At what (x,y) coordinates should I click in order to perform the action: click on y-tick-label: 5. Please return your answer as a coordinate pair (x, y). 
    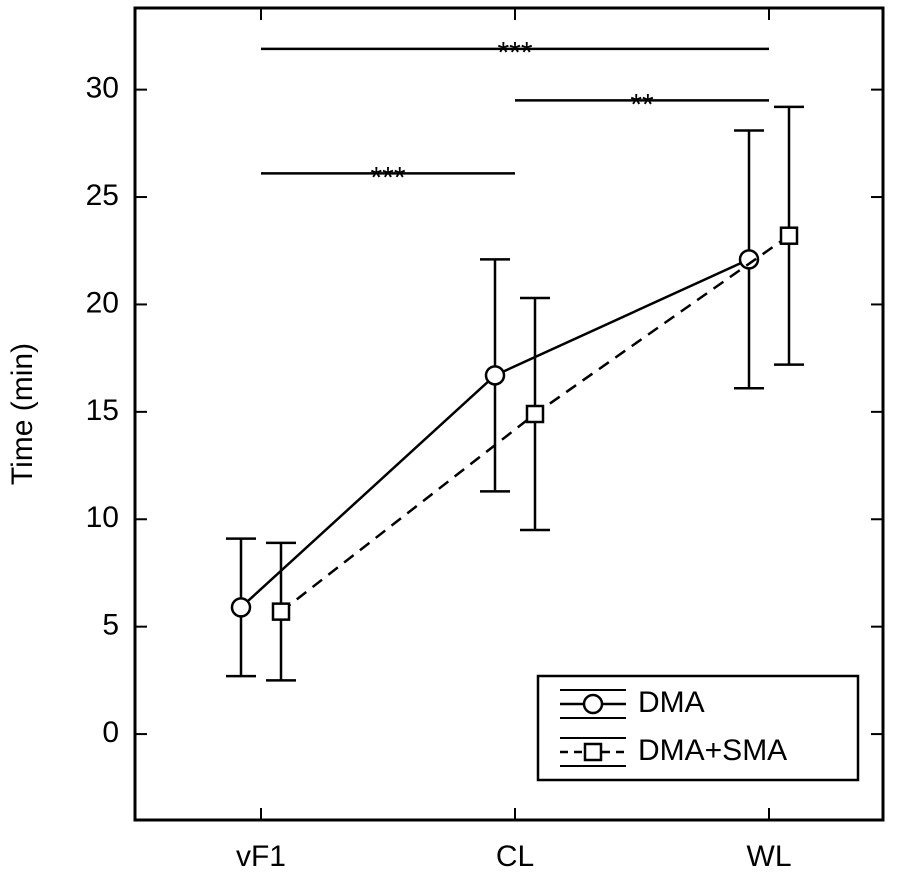
    Looking at the image, I should click on (110, 625).